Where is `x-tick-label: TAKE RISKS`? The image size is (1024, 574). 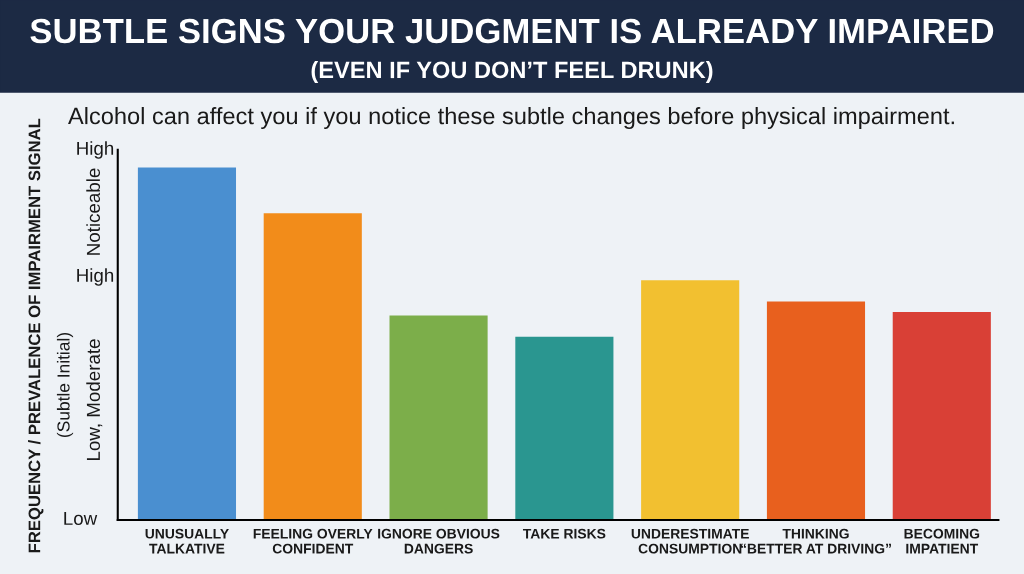 x-tick-label: TAKE RISKS is located at coordinates (564, 533).